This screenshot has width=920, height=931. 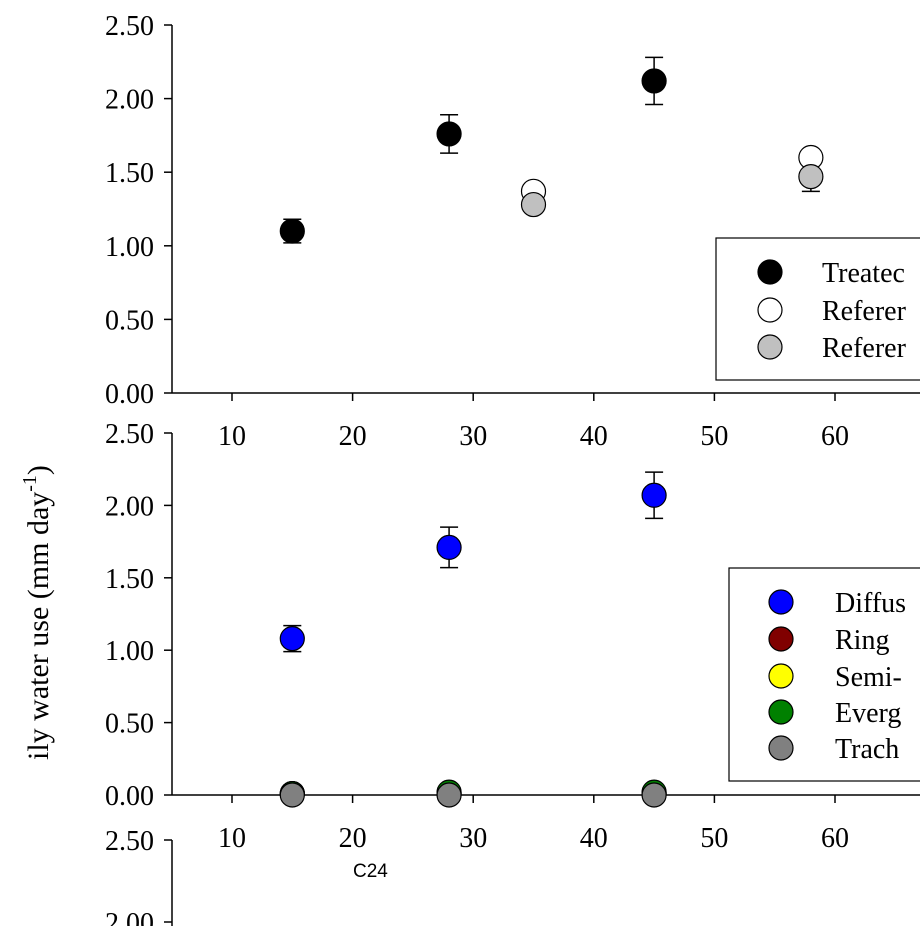 I want to click on legend-label: Trach, so click(x=867, y=749).